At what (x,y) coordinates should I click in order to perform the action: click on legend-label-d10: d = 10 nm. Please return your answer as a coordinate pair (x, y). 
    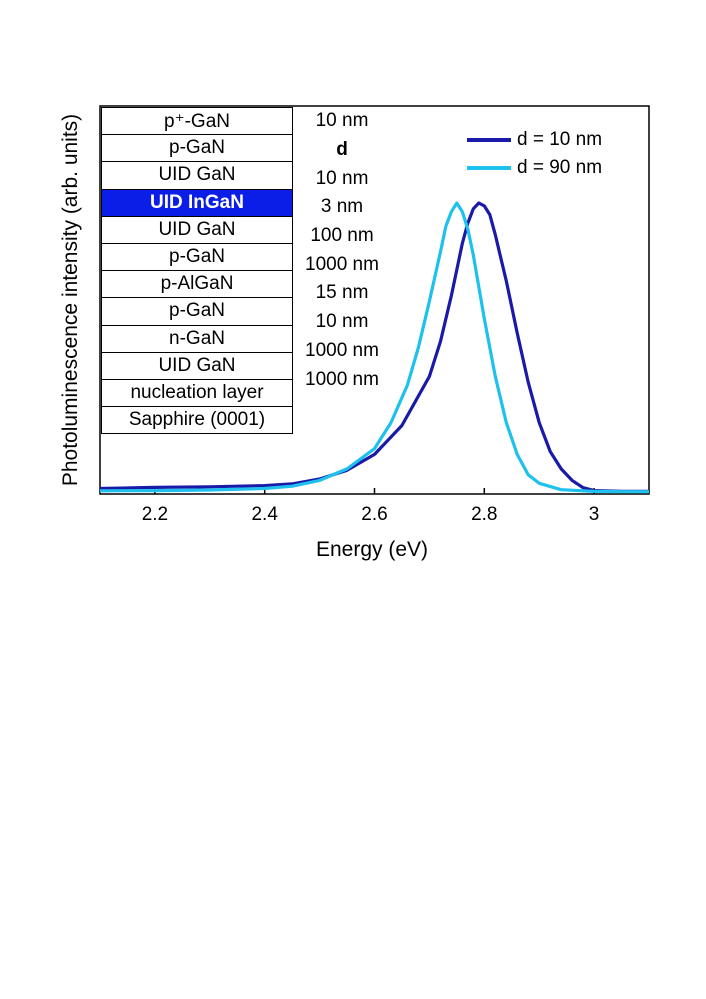
    Looking at the image, I should click on (560, 139).